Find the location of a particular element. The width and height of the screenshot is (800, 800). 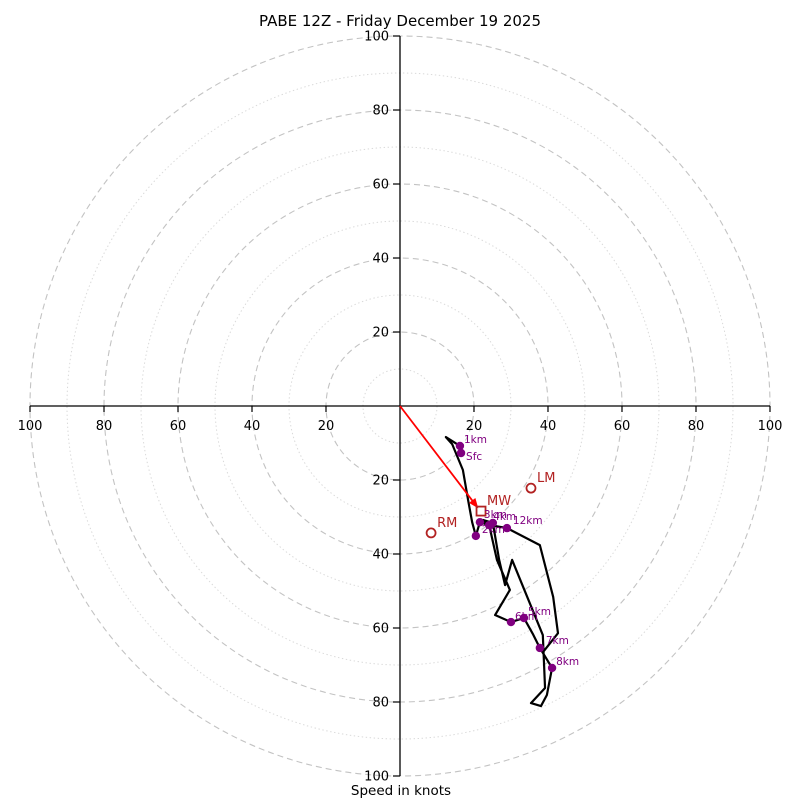

mw-marker-icon is located at coordinates (481, 511).